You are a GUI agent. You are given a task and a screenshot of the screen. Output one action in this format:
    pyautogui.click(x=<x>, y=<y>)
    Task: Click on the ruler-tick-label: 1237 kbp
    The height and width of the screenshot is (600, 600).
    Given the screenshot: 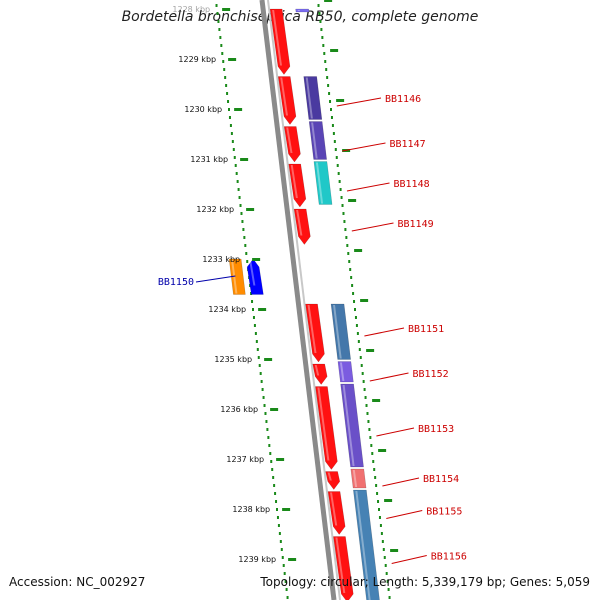 What is the action you would take?
    pyautogui.click(x=245, y=459)
    